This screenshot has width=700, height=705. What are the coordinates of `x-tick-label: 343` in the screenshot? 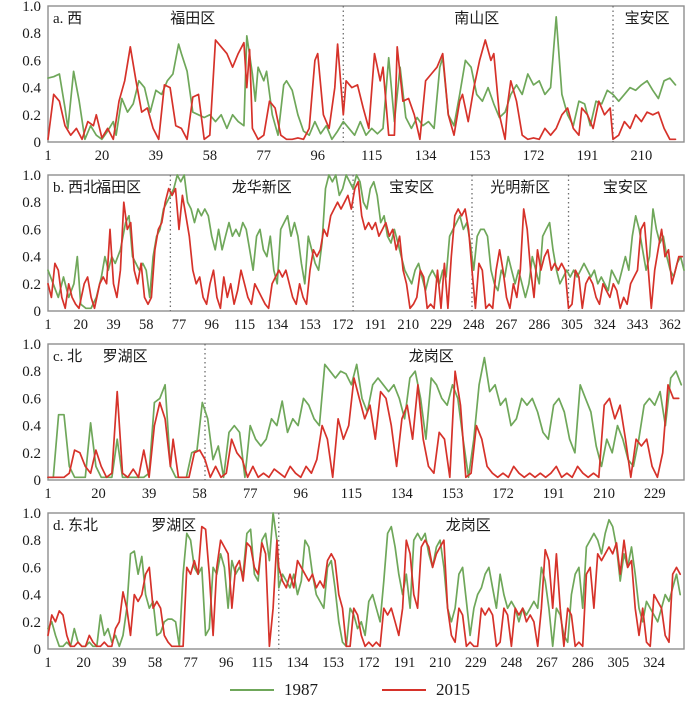 It's located at (638, 325).